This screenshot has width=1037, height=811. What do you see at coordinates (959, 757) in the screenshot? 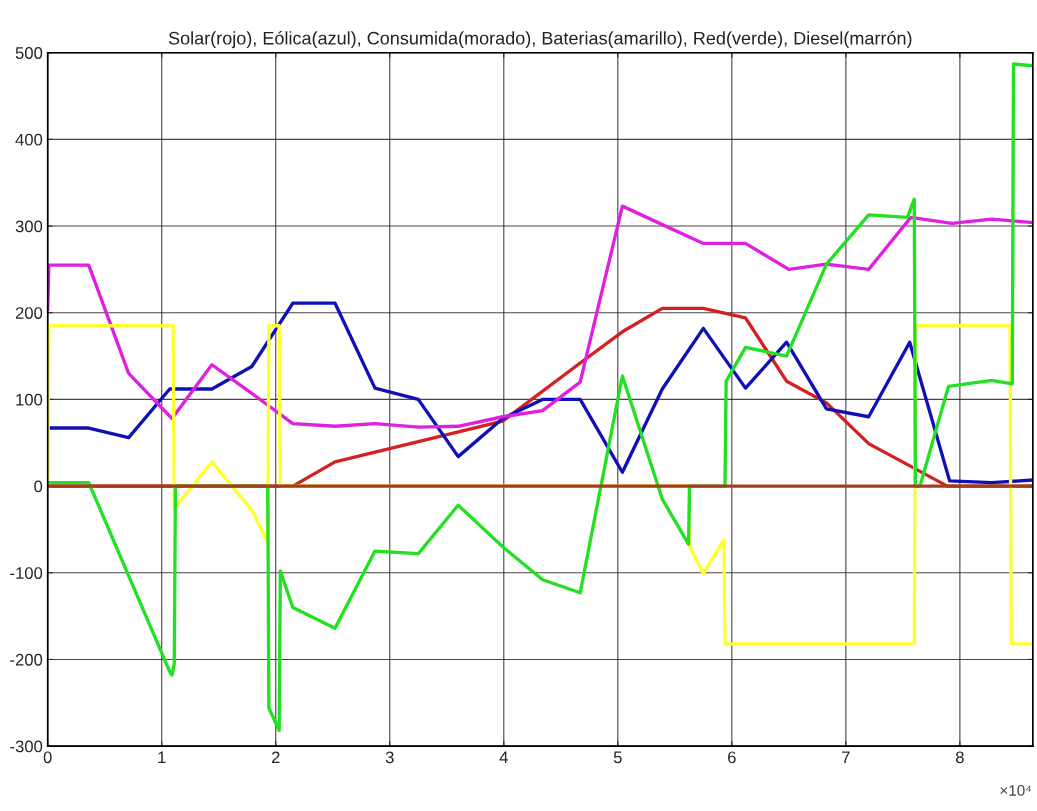
I see `x-tick-label: 8` at bounding box center [959, 757].